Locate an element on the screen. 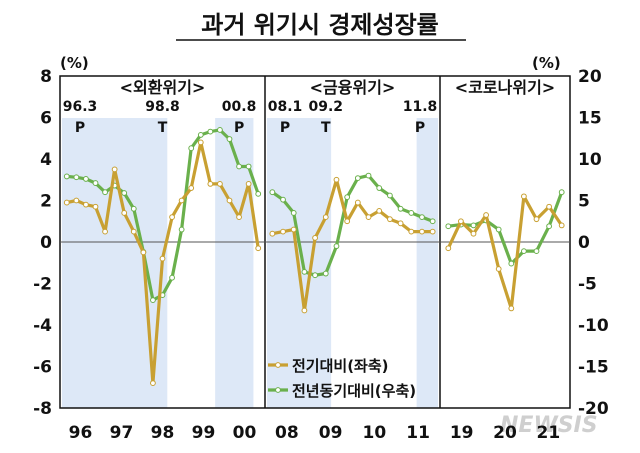 This screenshot has height=453, width=640. x-tick-label: 00 is located at coordinates (245, 433).